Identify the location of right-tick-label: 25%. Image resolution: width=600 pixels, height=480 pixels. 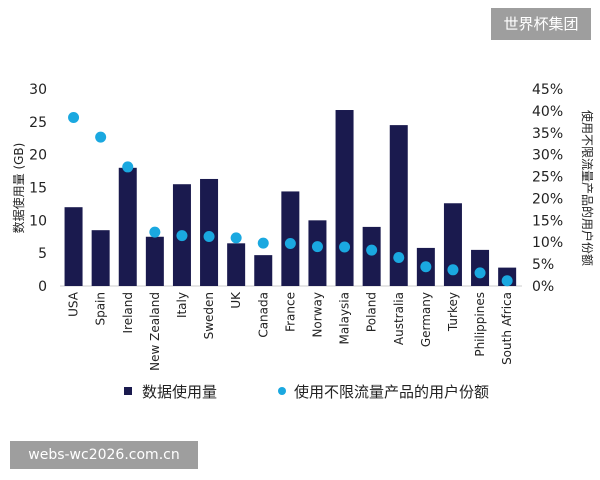
(547, 178).